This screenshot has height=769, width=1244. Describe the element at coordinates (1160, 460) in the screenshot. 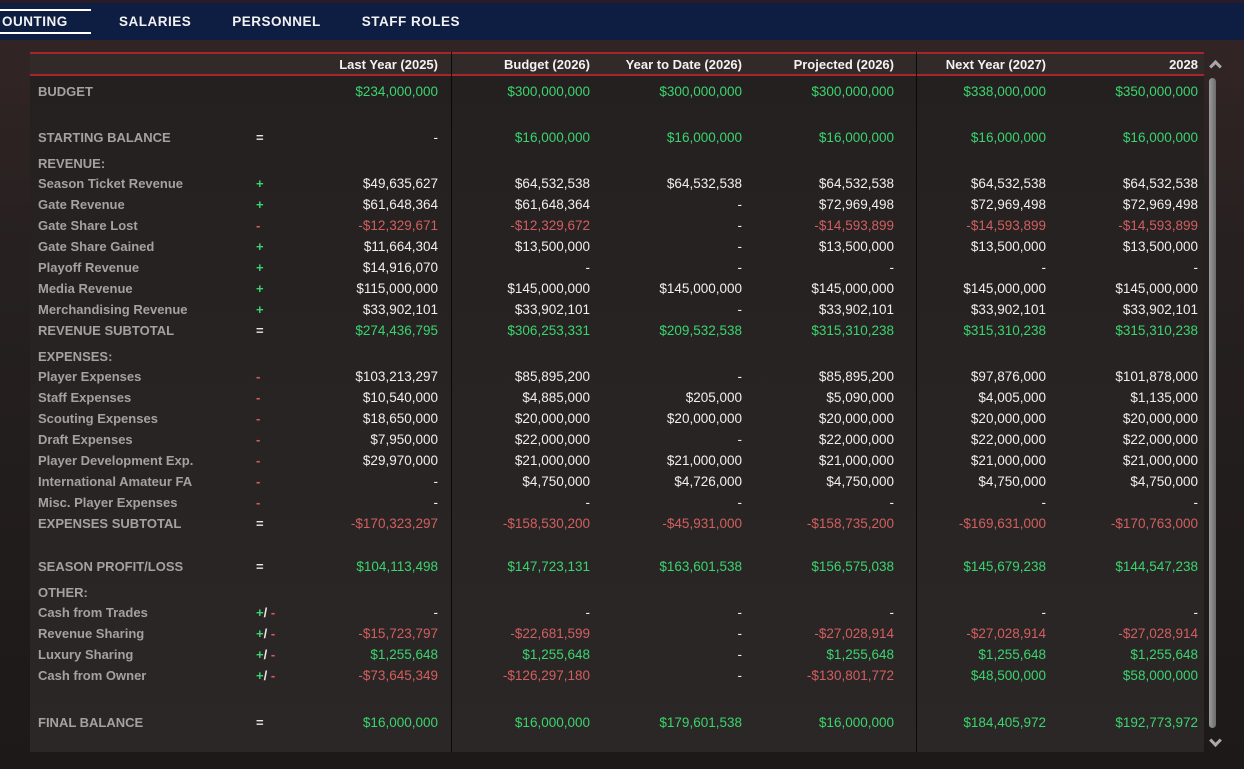

I see `value-cell: $21,000,000` at that location.